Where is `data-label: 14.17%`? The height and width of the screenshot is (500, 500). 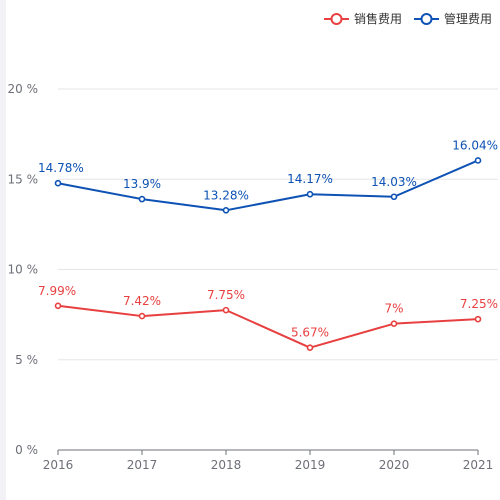 data-label: 14.17% is located at coordinates (310, 179).